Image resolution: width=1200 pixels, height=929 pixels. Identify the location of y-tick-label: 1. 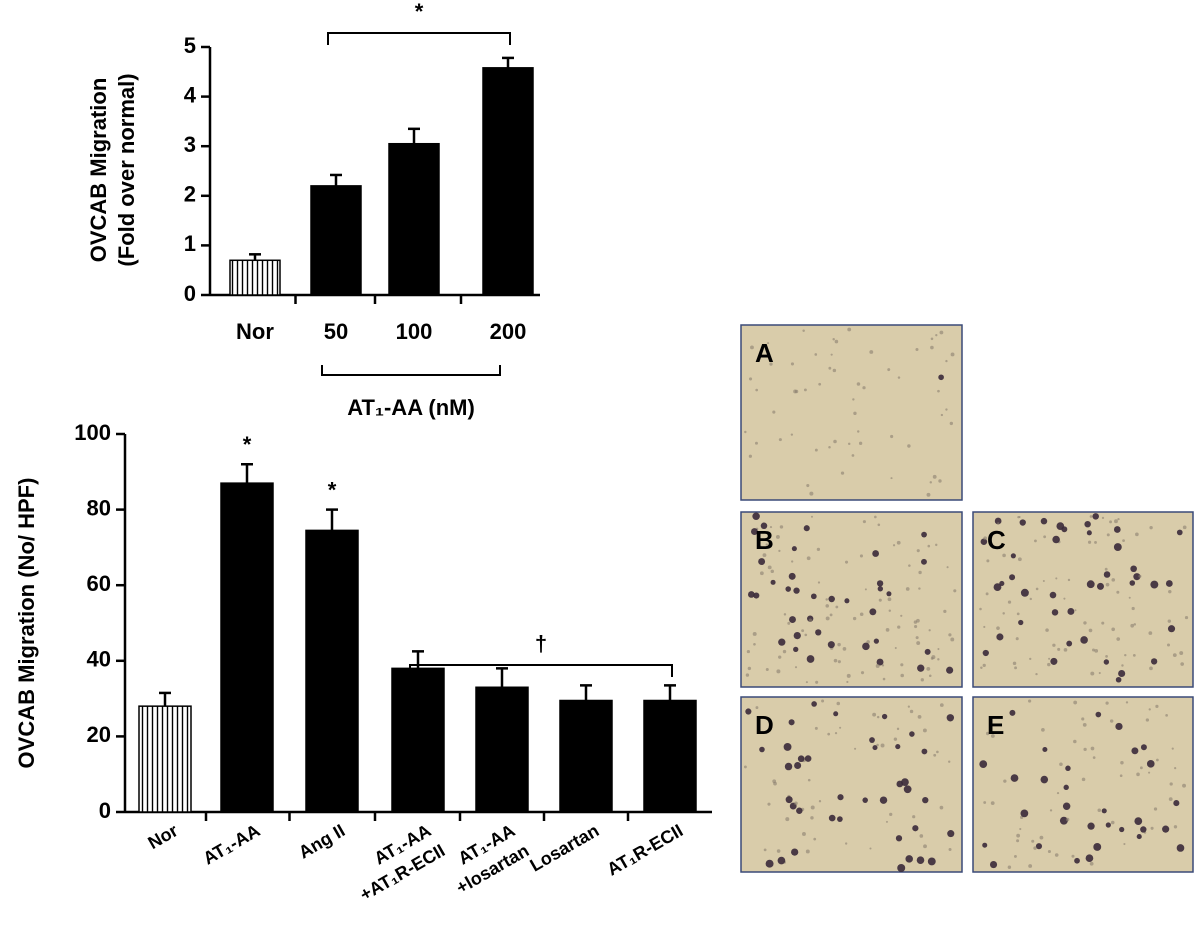
(190, 243).